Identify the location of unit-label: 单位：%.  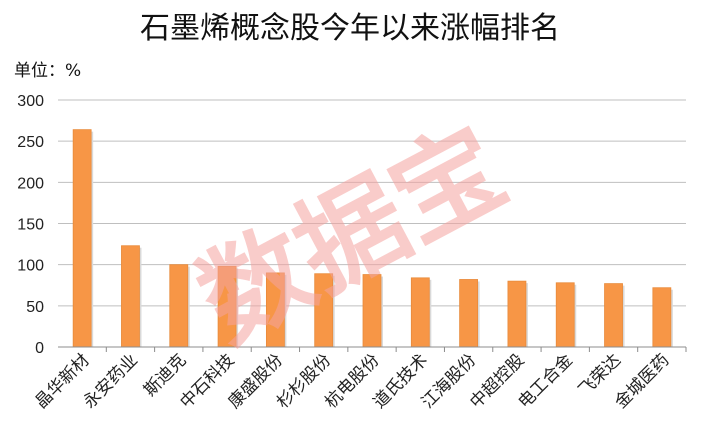
(47, 71).